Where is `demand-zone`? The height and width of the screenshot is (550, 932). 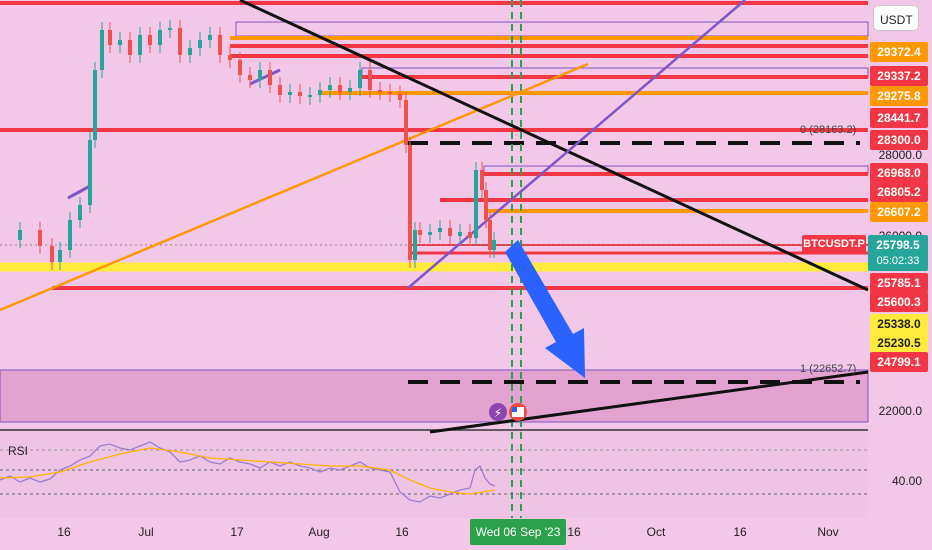
demand-zone is located at coordinates (434, 396).